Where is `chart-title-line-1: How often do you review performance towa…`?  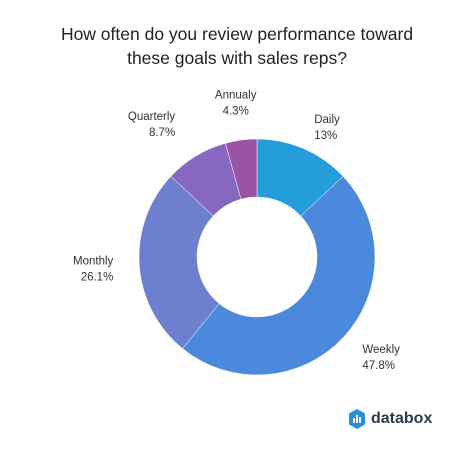
chart-title-line-1: How often do you review performance towa… is located at coordinates (237, 34).